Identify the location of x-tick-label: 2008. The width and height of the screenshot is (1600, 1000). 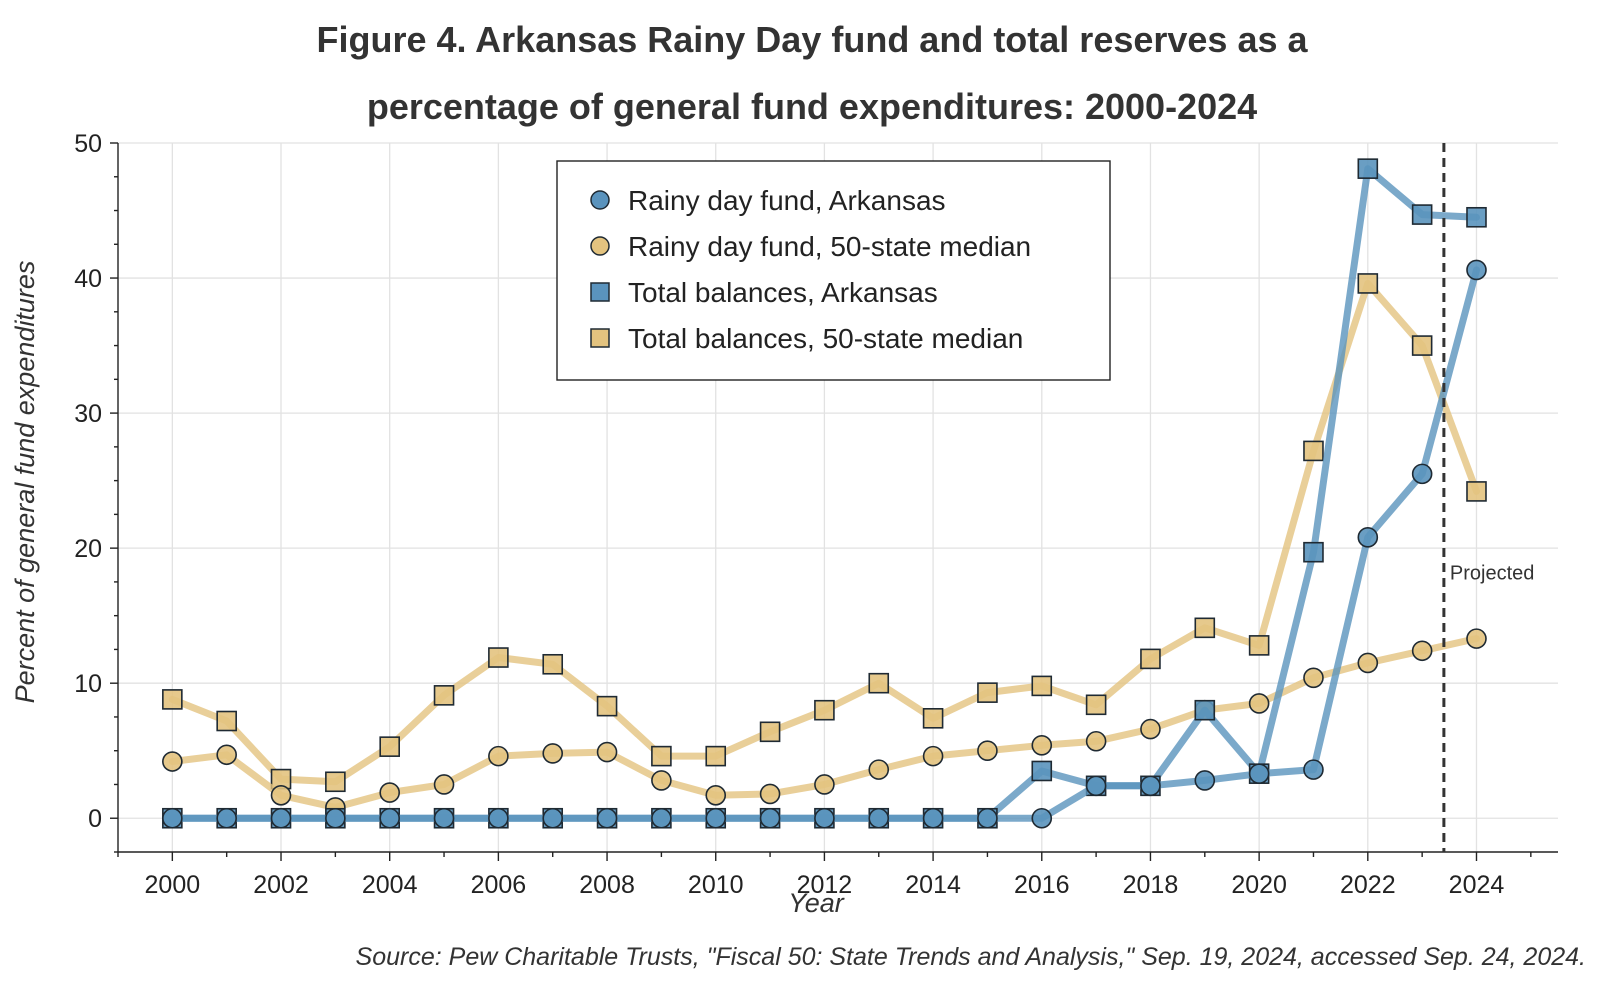
(607, 885).